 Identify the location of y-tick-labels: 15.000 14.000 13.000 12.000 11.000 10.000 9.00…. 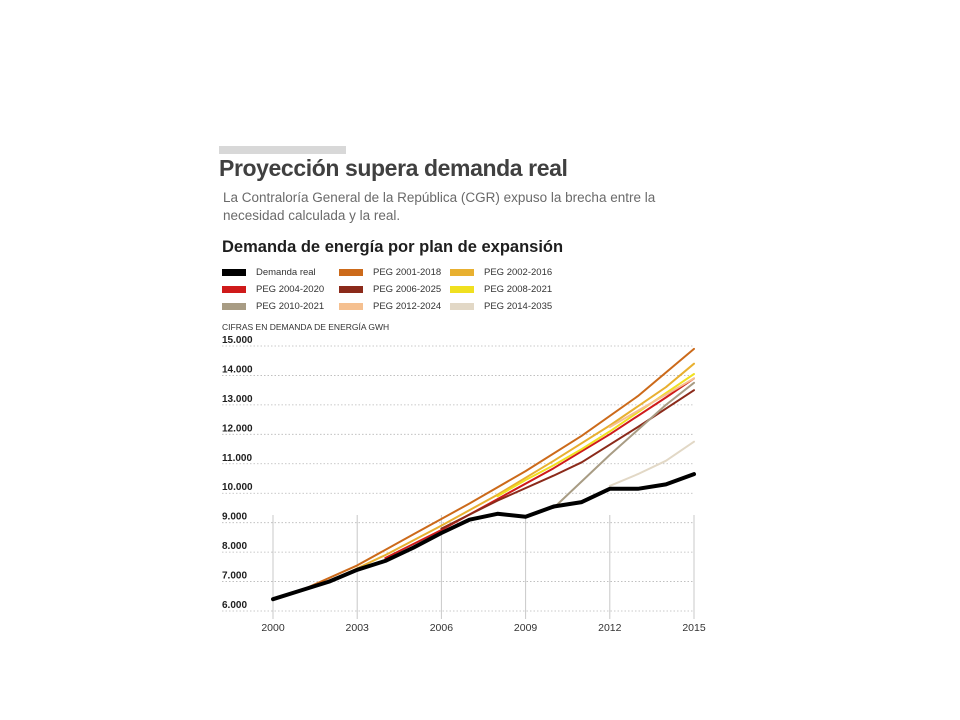
(237, 473).